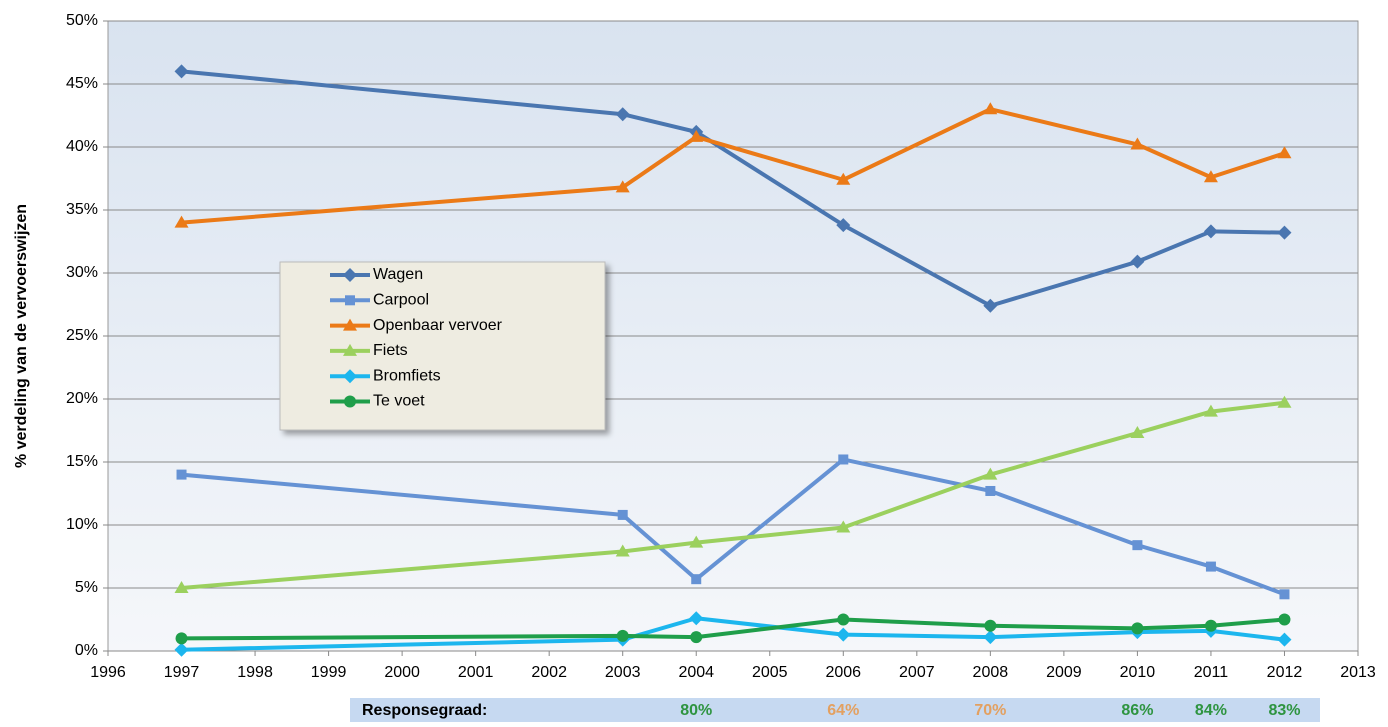  Describe the element at coordinates (329, 672) in the screenshot. I see `x-tick-label: 1999` at that location.